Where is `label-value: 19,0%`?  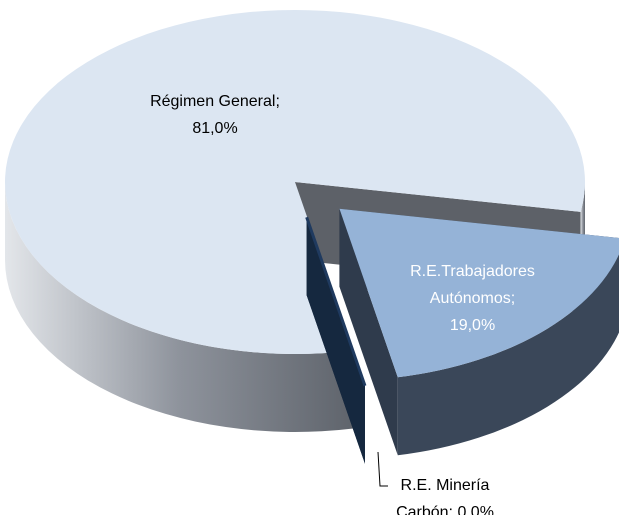
label-value: 19,0% is located at coordinates (472, 325).